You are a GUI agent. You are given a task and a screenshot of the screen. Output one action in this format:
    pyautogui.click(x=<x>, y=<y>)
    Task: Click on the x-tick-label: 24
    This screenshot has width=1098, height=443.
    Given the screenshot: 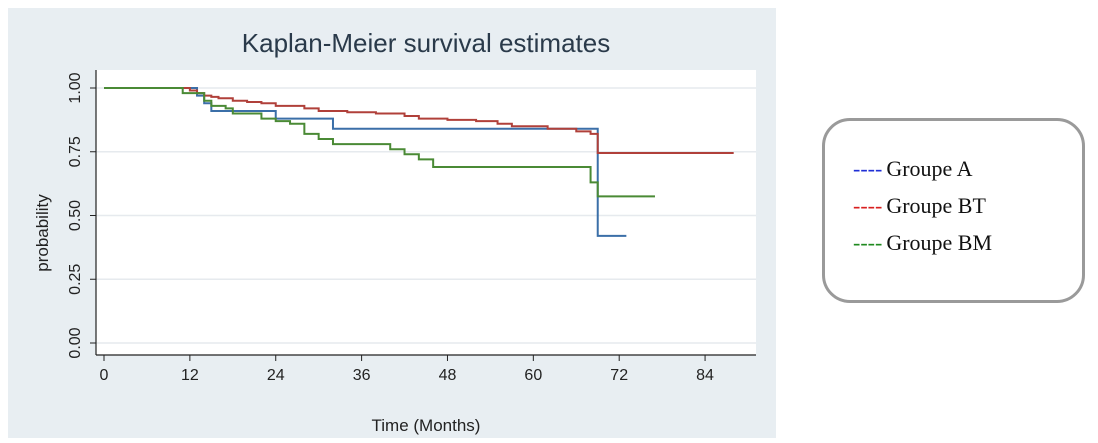 What is the action you would take?
    pyautogui.click(x=276, y=375)
    